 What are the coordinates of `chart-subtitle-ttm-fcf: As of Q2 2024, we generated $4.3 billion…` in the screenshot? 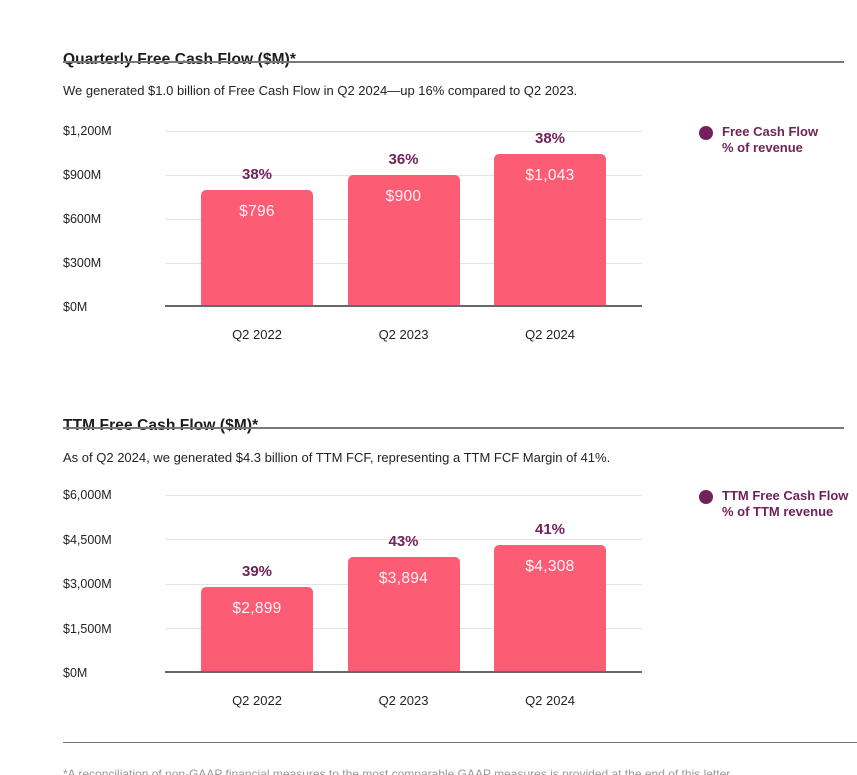 It's located at (337, 457).